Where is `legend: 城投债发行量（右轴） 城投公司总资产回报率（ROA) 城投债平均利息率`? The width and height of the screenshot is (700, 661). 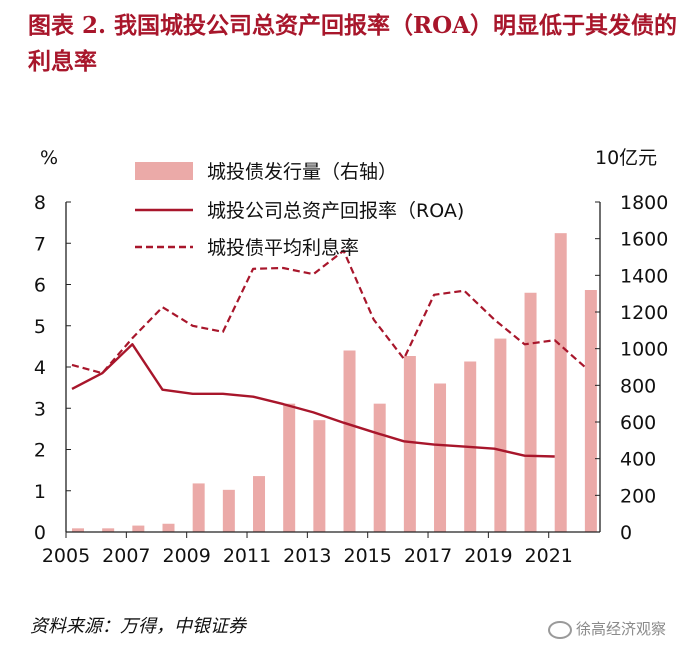 legend: 城投债发行量（右轴） 城投公司总资产回报率（ROA) 城投债平均利息率 is located at coordinates (299, 210).